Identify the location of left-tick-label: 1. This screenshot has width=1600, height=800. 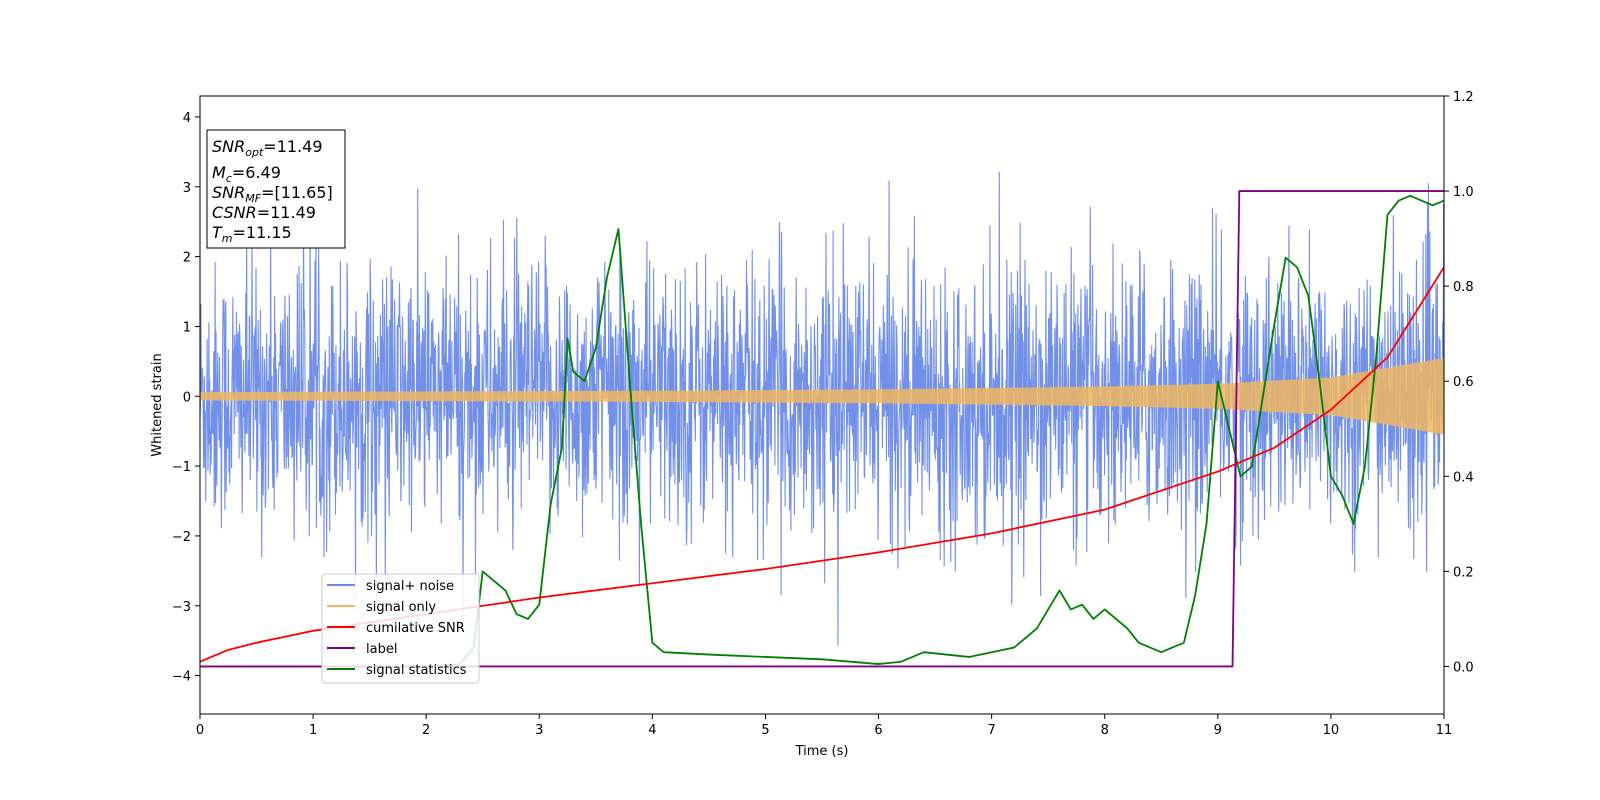
(187, 327).